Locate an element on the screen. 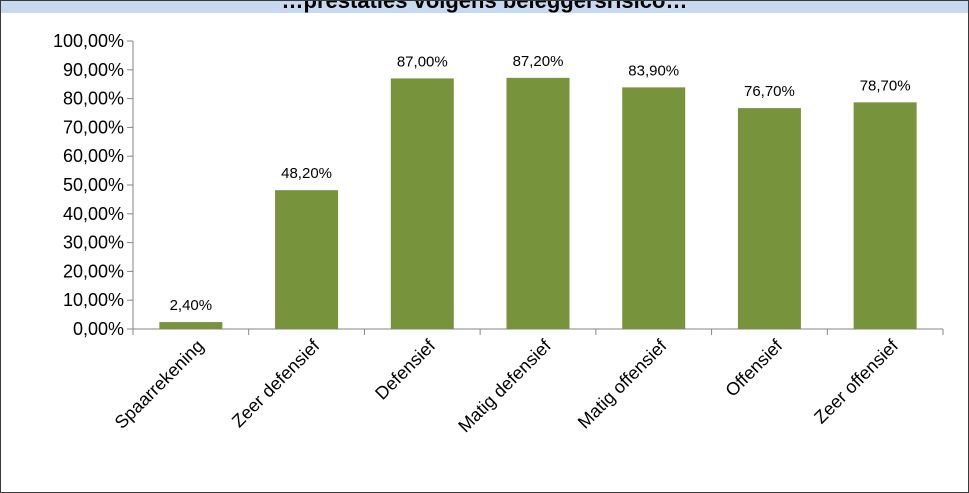 This screenshot has width=969, height=493. y-tick-label: 50,00% is located at coordinates (93, 185).